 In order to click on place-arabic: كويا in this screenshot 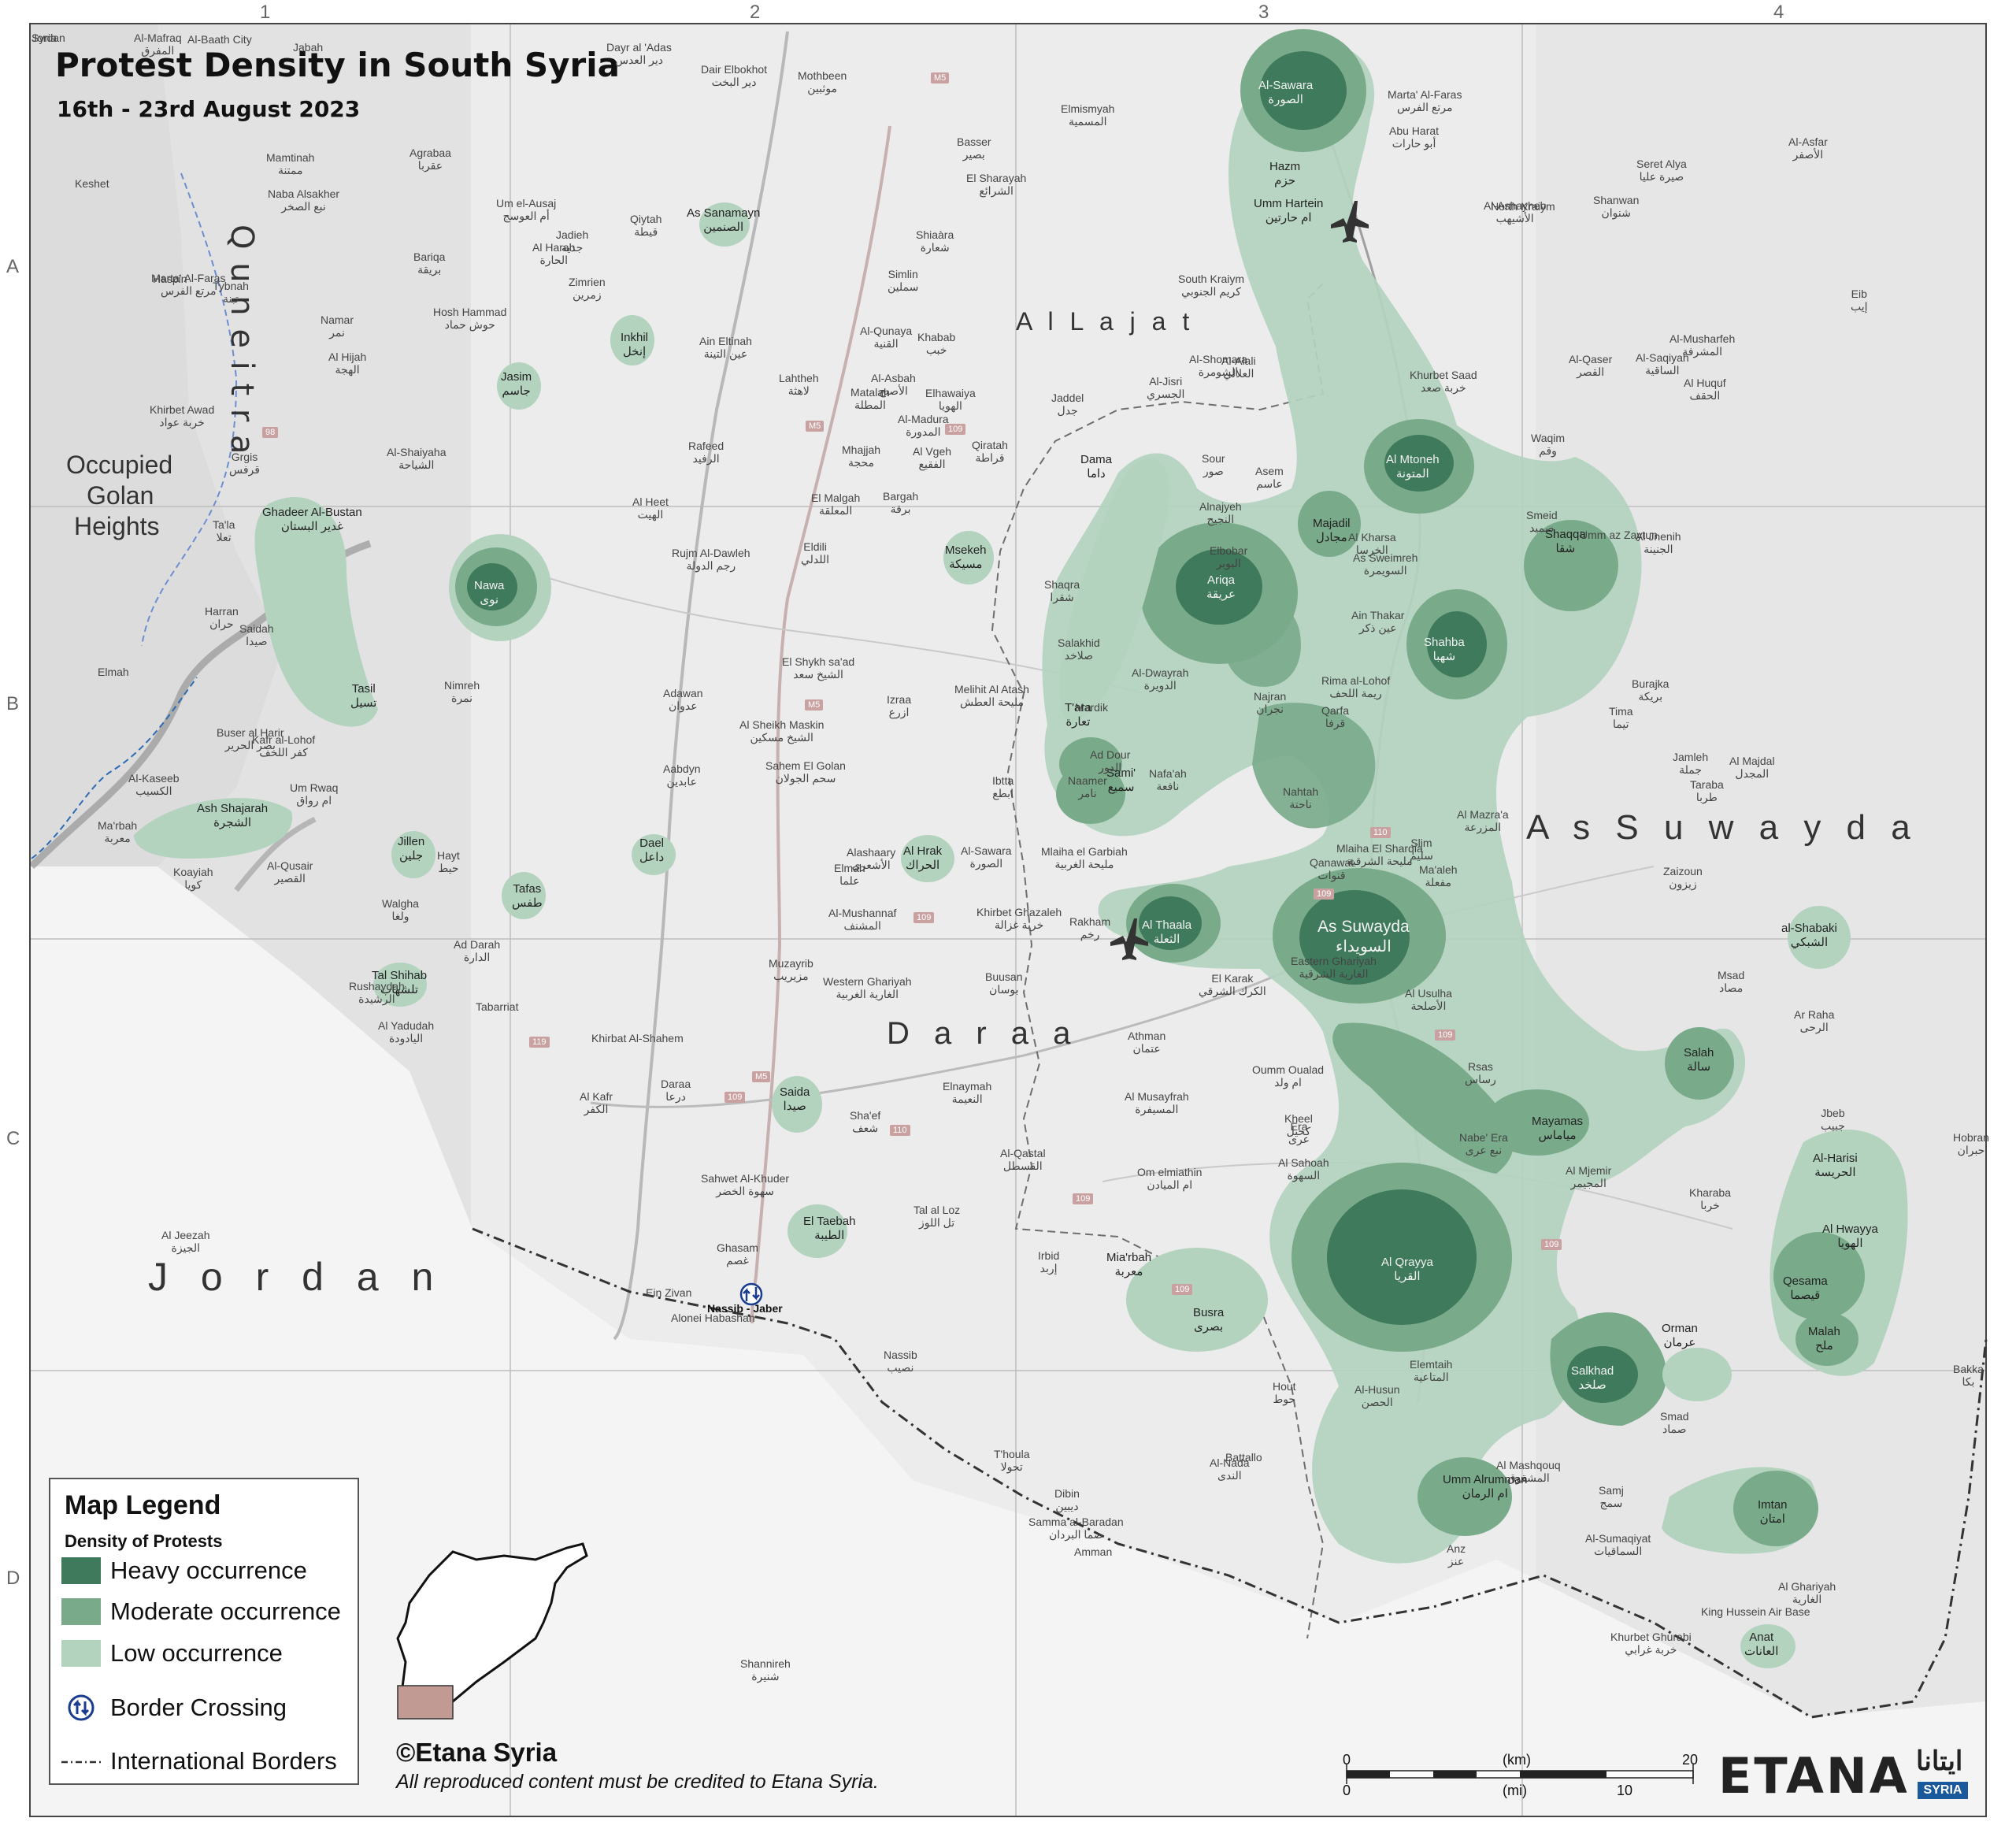, I will do `click(193, 884)`.